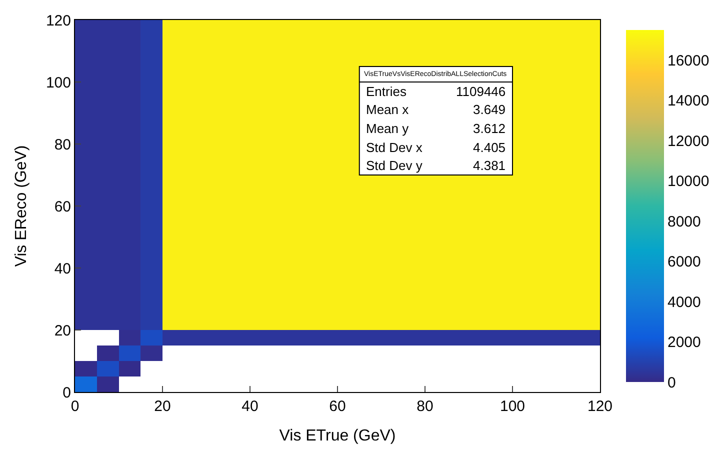 This screenshot has width=727, height=453. What do you see at coordinates (684, 221) in the screenshot?
I see `color-bar-label: 8000` at bounding box center [684, 221].